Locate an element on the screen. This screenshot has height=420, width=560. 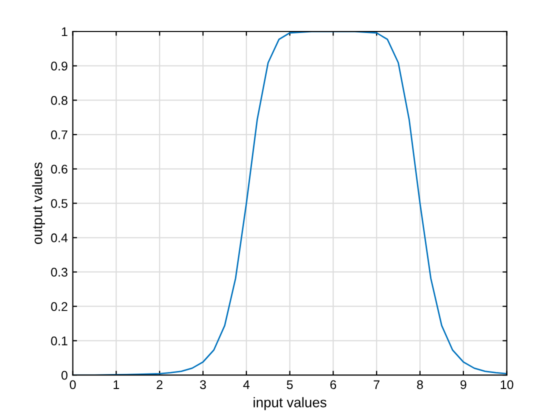
x-tick-label: 7 is located at coordinates (377, 384).